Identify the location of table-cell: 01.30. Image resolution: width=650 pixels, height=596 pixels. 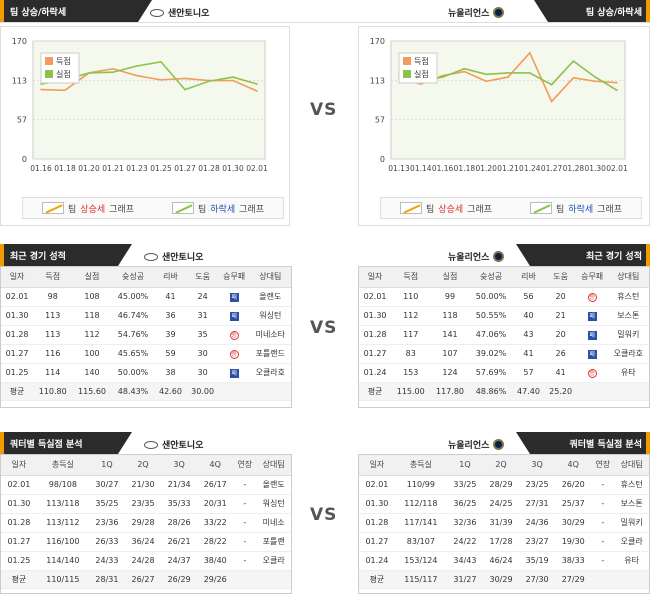
(375, 316).